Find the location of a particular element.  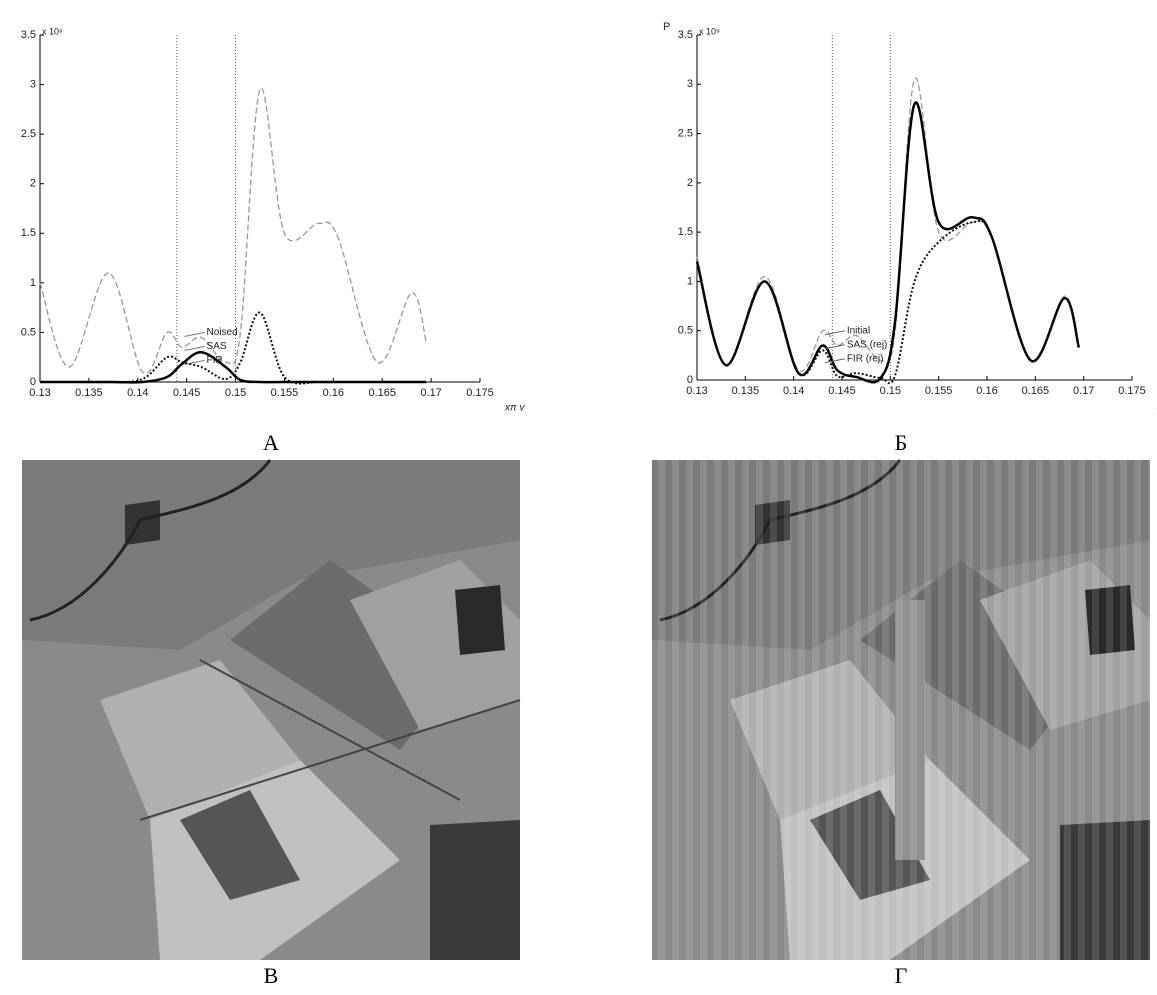

legend-label: SAS (rej) is located at coordinates (867, 344).